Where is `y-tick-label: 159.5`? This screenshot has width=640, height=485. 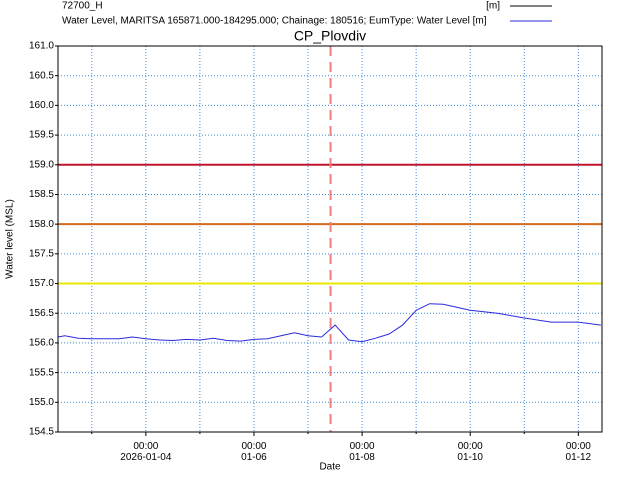 y-tick-label: 159.5 is located at coordinates (41, 135).